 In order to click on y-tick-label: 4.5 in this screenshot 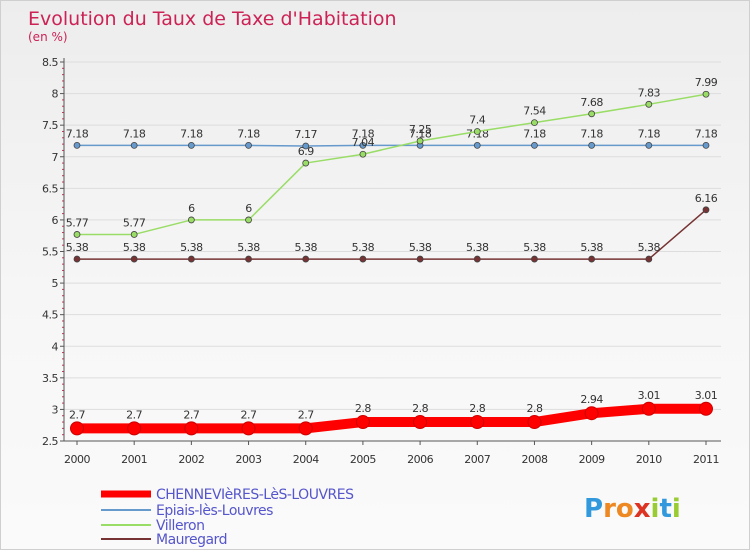, I will do `click(50, 315)`.